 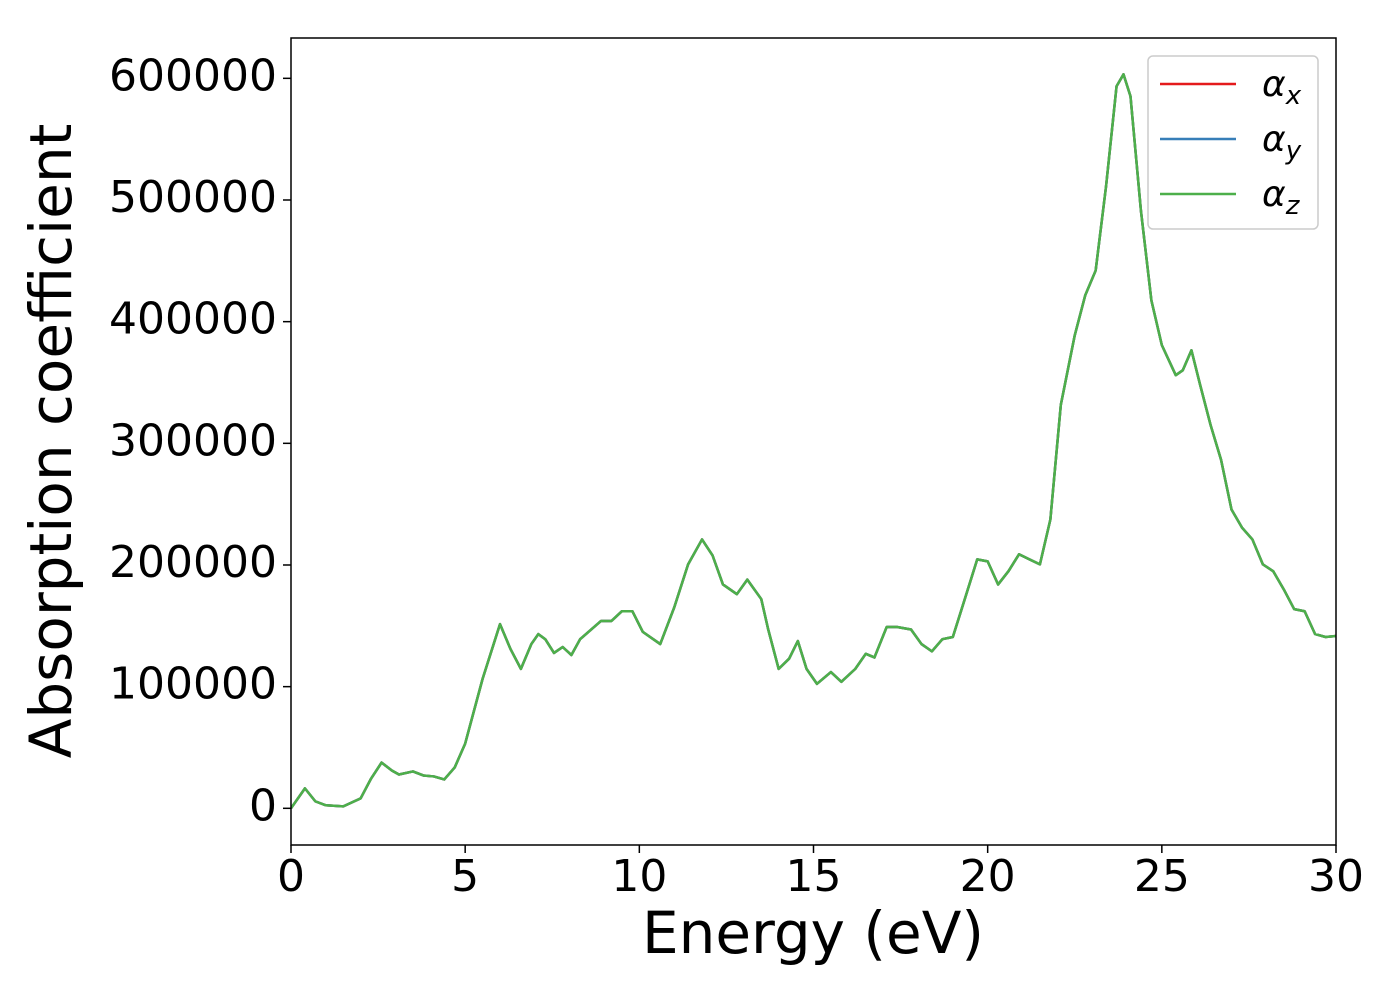 I want to click on y-tick-label: 100000, so click(x=193, y=684).